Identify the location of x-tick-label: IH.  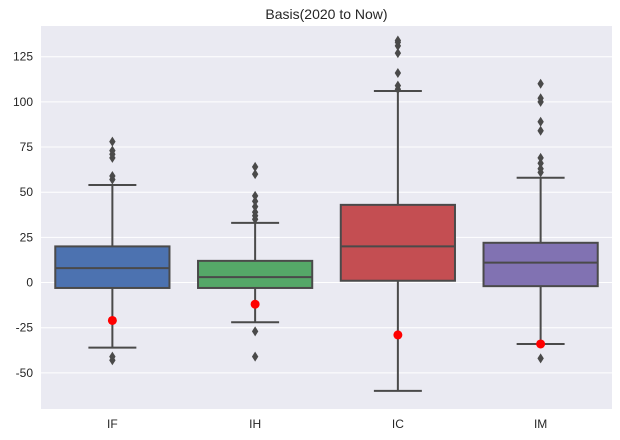
(255, 424).